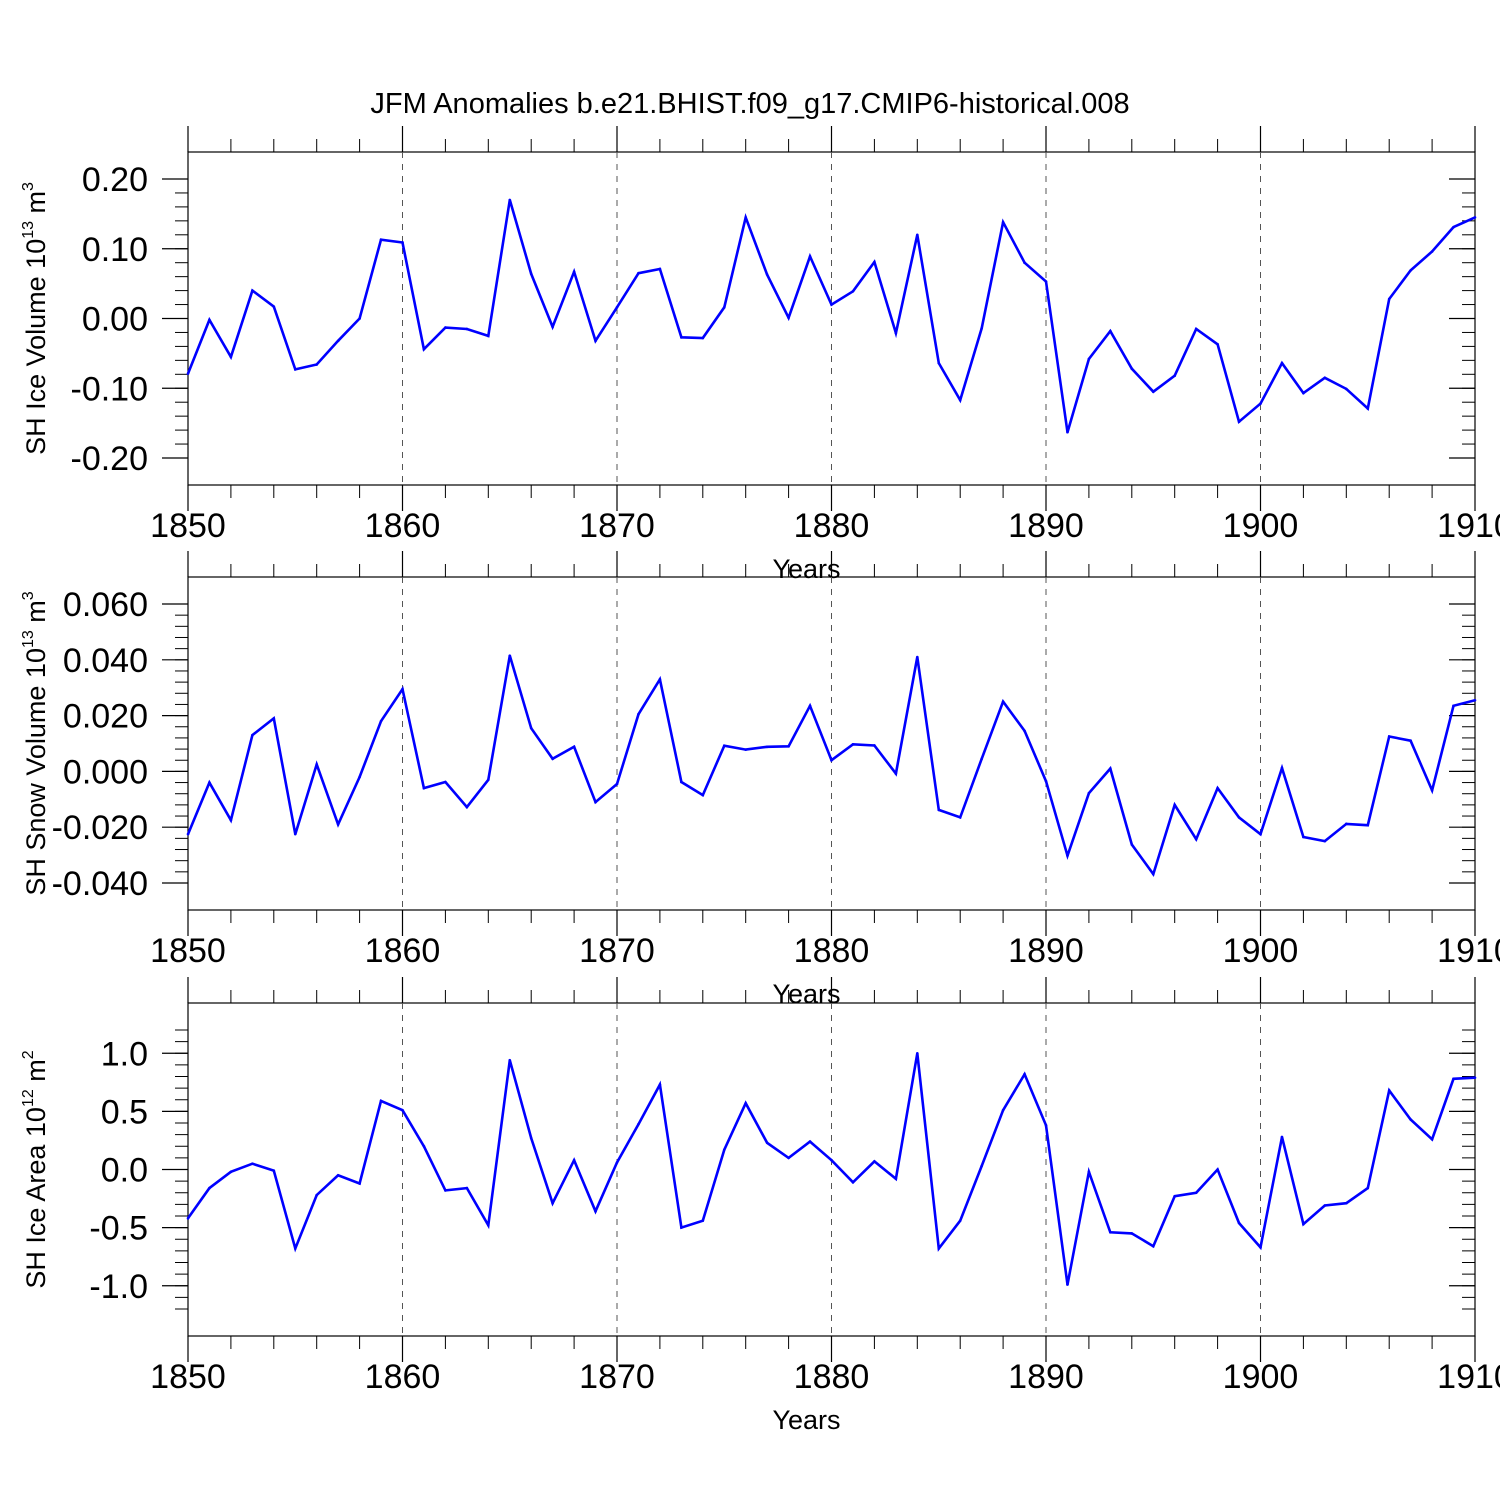 This screenshot has height=1500, width=1500. What do you see at coordinates (832, 1377) in the screenshot?
I see `x-tick-label: 1880` at bounding box center [832, 1377].